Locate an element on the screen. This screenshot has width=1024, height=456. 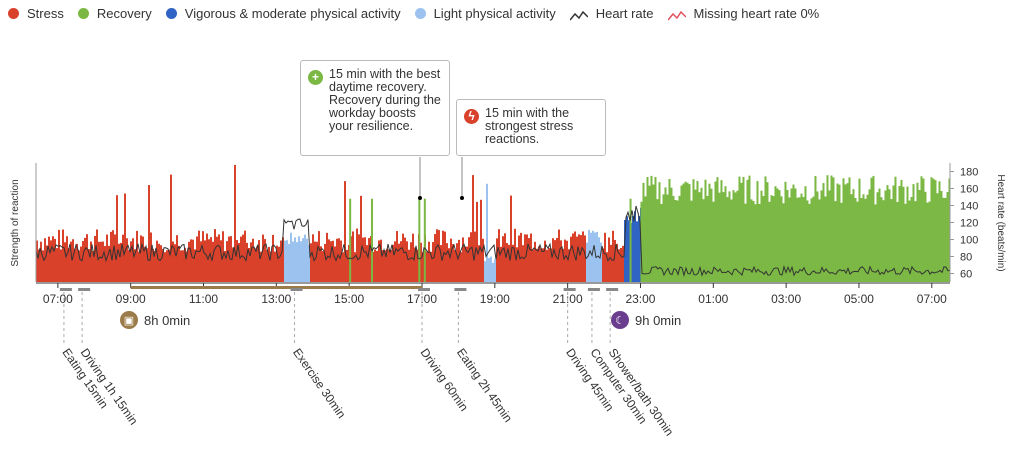
legend-item: Missing heart rate 0% is located at coordinates (742, 13).